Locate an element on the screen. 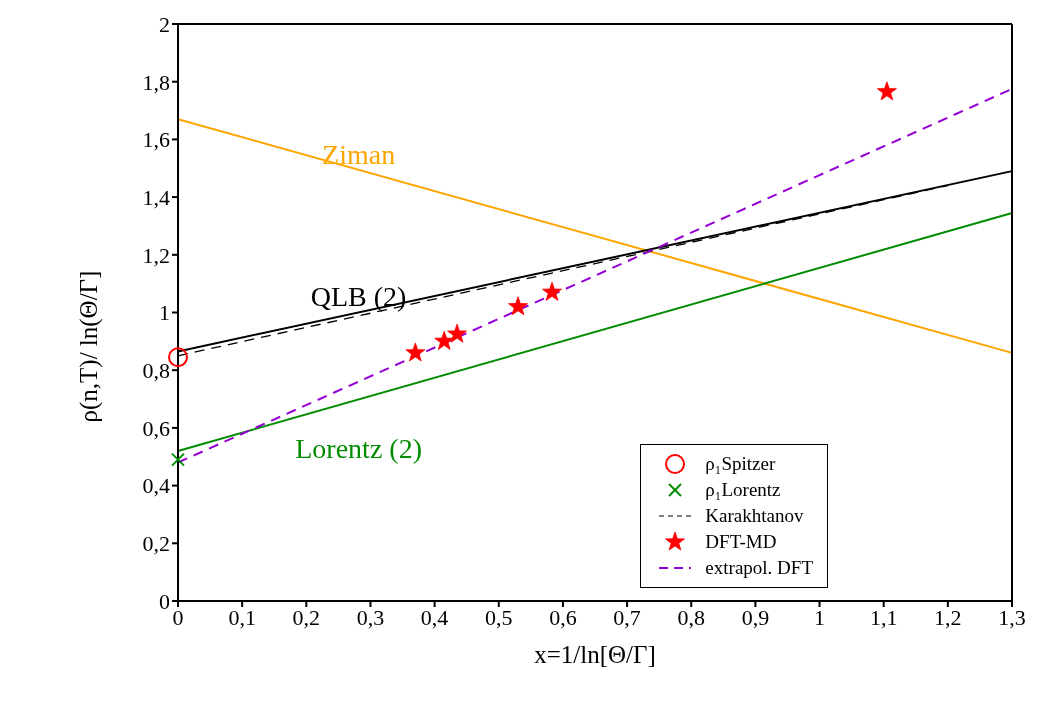 The image size is (1041, 724). series-label: Ziman is located at coordinates (359, 154).